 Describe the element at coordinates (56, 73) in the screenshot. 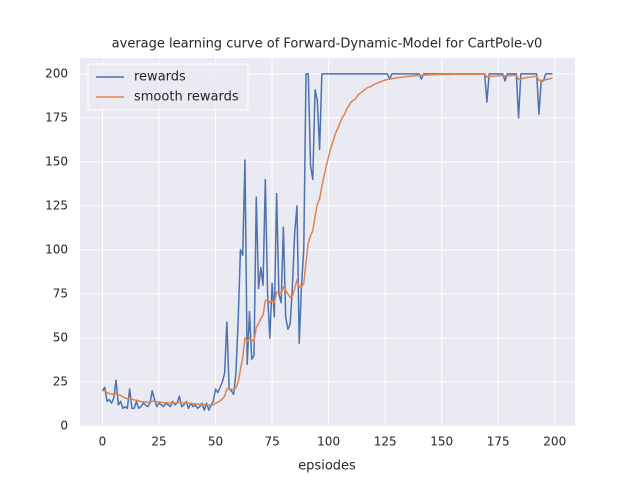

I see `y-tick-label: 200` at that location.